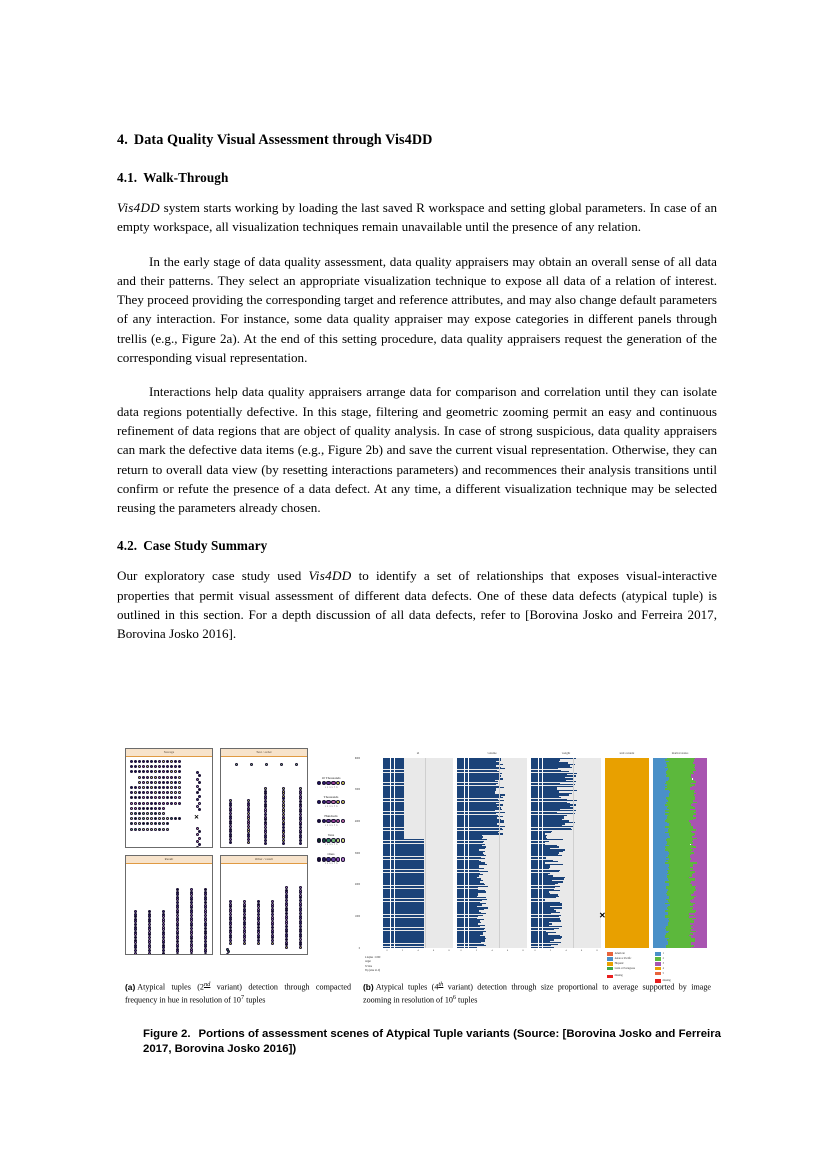  I want to click on legend-label: Latin or Portuguese, so click(625, 968).